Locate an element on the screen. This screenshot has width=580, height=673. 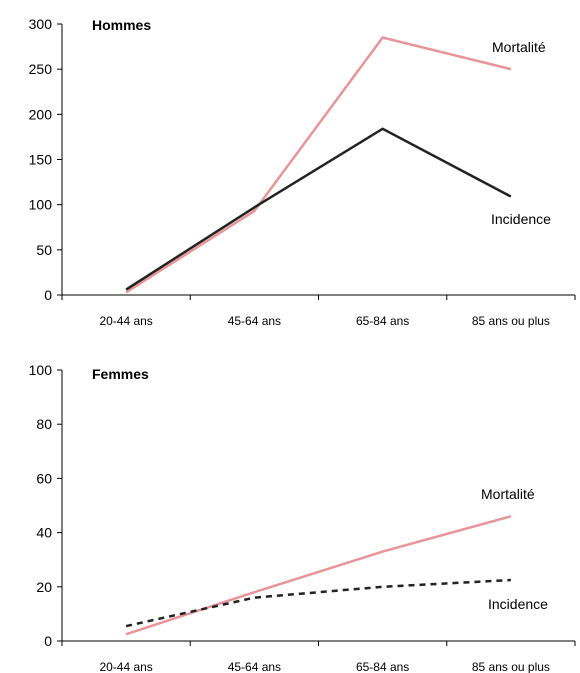
y-tick-label: 40 is located at coordinates (44, 533).